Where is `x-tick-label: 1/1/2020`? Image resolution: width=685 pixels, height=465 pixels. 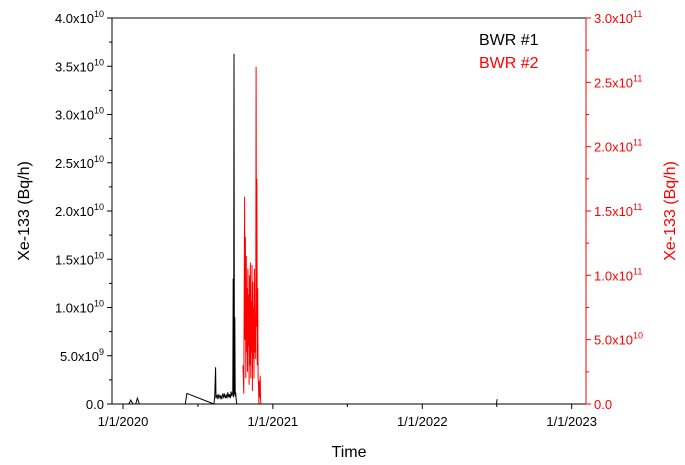
x-tick-label: 1/1/2020 is located at coordinates (123, 421).